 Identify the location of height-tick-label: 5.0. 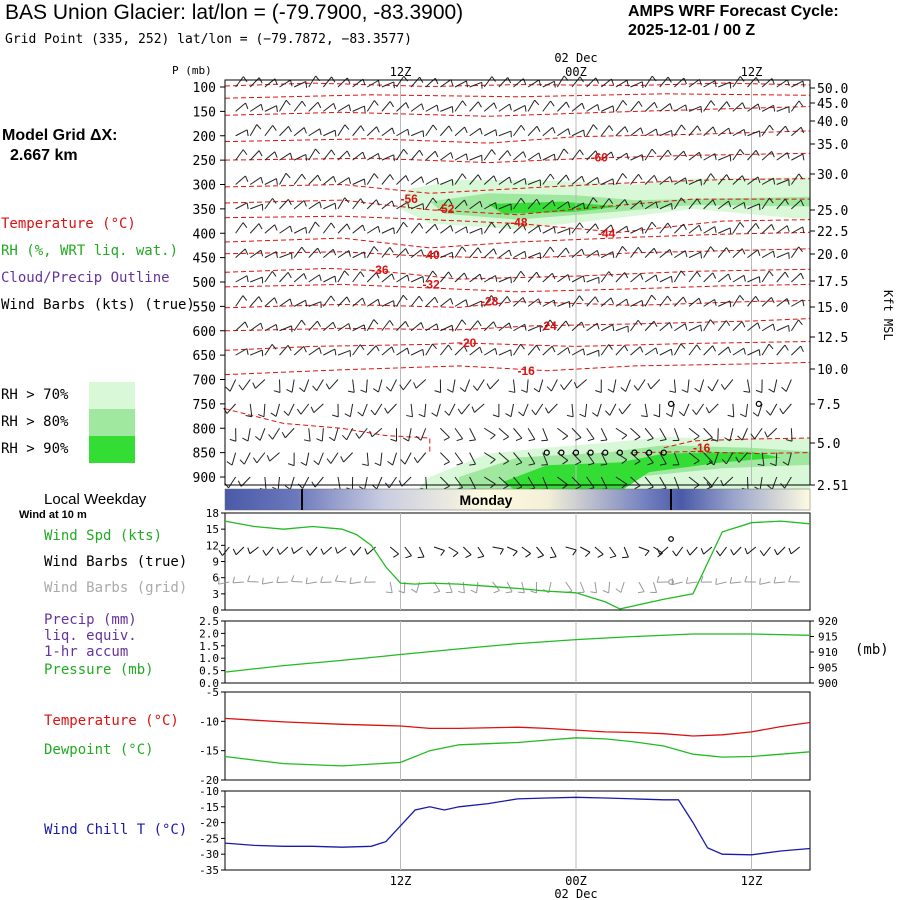
(828, 444).